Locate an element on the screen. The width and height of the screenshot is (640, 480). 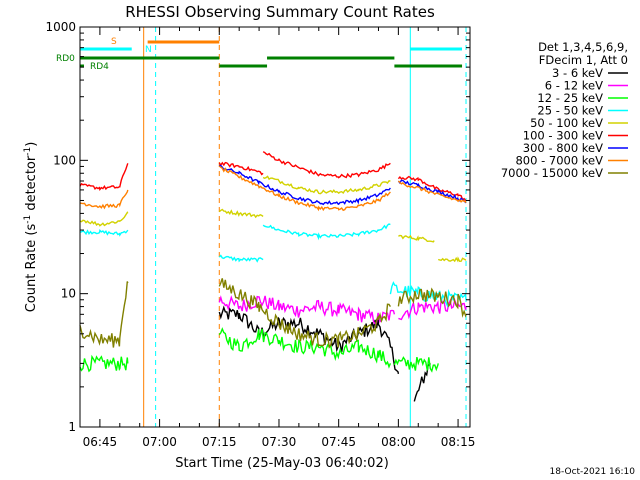
x-tick-label-1: 07:00 is located at coordinates (159, 442).